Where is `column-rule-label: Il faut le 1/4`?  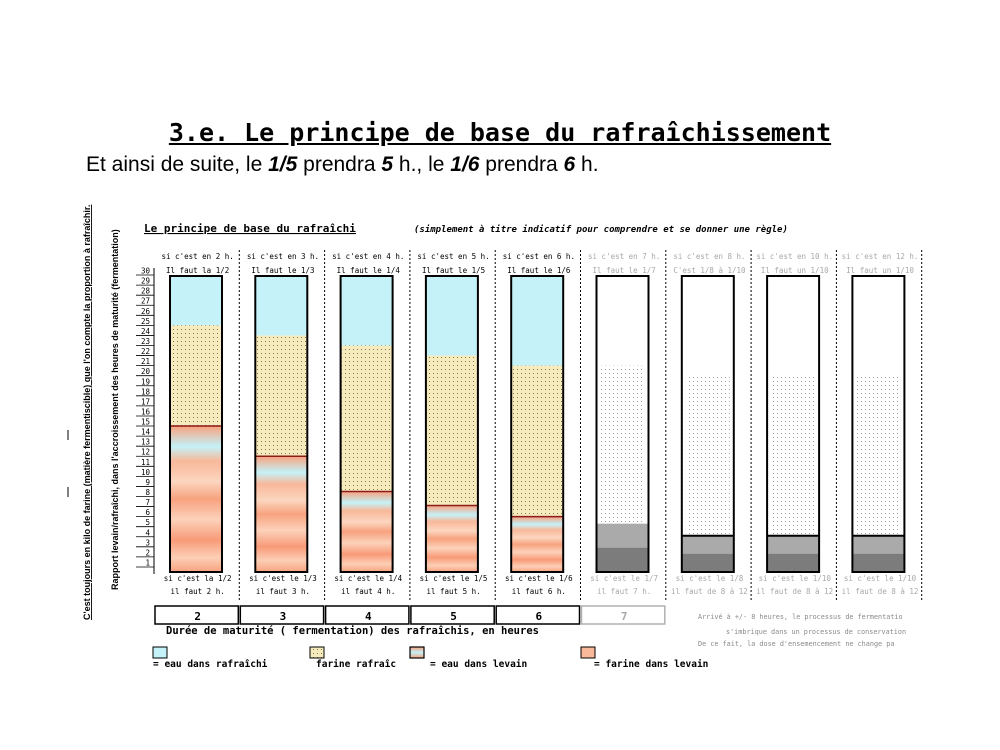
column-rule-label: Il faut le 1/4 is located at coordinates (369, 270).